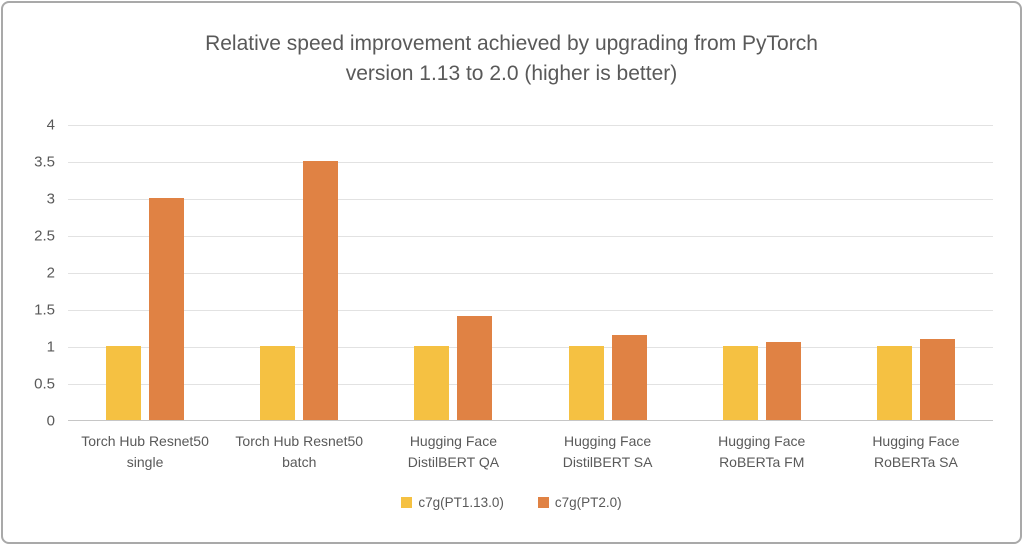  Describe the element at coordinates (50, 125) in the screenshot. I see `y-tick-4: 4` at that location.